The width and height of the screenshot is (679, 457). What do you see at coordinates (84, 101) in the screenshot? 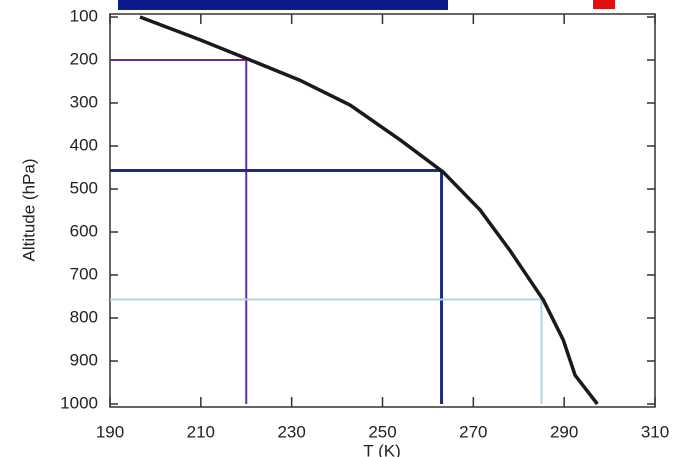
I see `y-tick-label: 300` at bounding box center [84, 101].